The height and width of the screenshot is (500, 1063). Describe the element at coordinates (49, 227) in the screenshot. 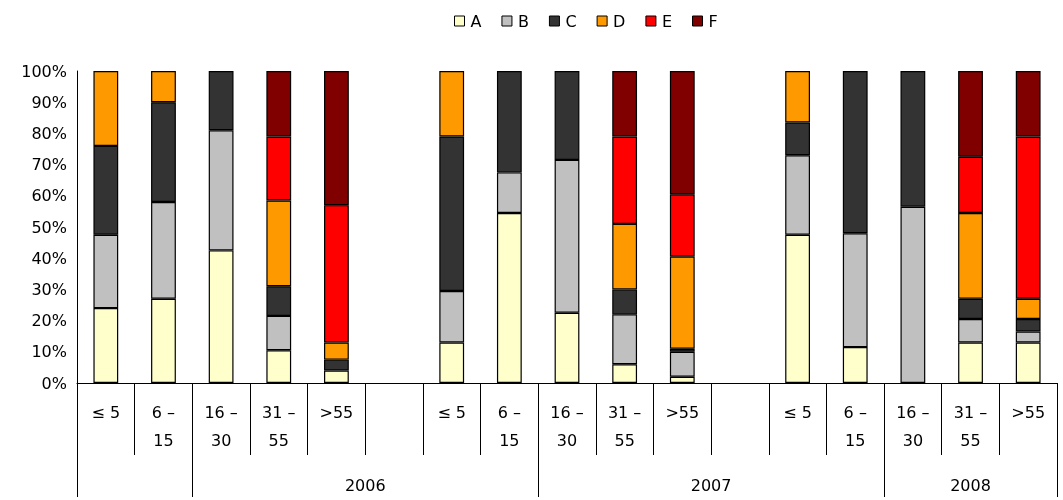

I see `y-tick-label: 50%` at that location.